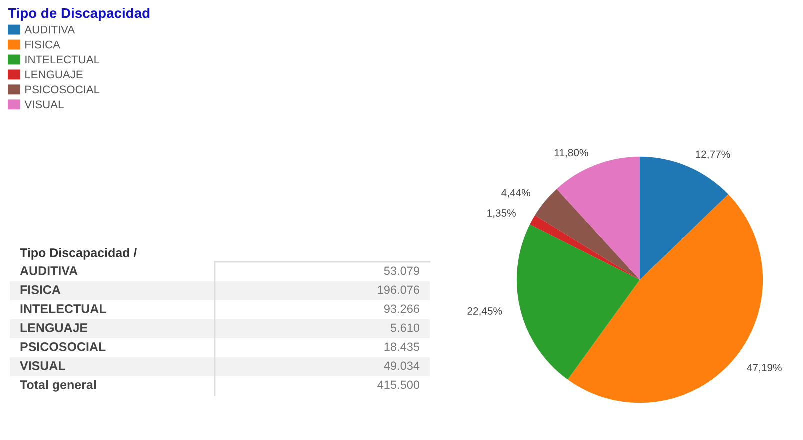 This screenshot has width=803, height=440. Describe the element at coordinates (402, 347) in the screenshot. I see `data-label: 18.435` at that location.